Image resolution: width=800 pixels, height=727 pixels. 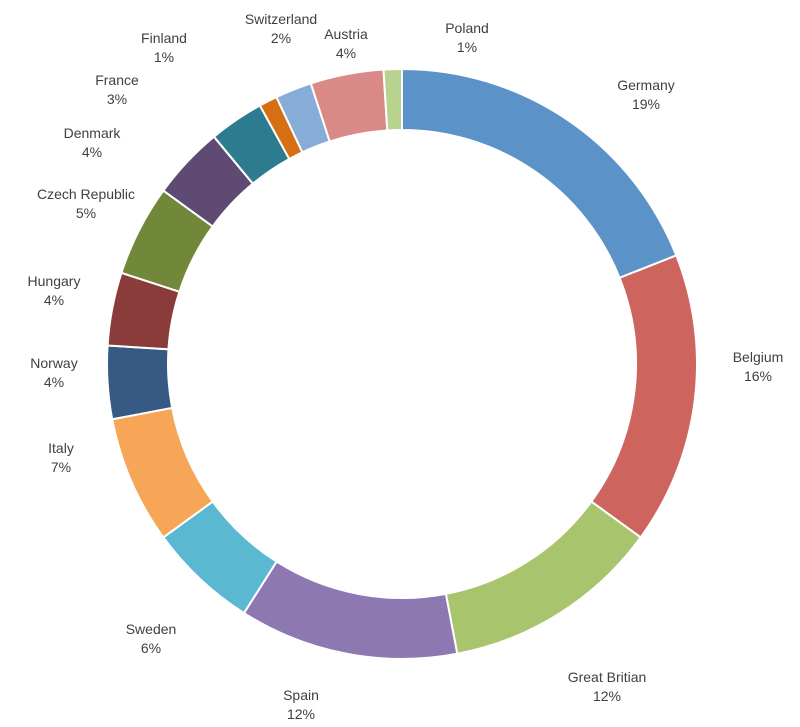 What do you see at coordinates (281, 28) in the screenshot?
I see `label-switzerland: Switzerland 2%` at bounding box center [281, 28].